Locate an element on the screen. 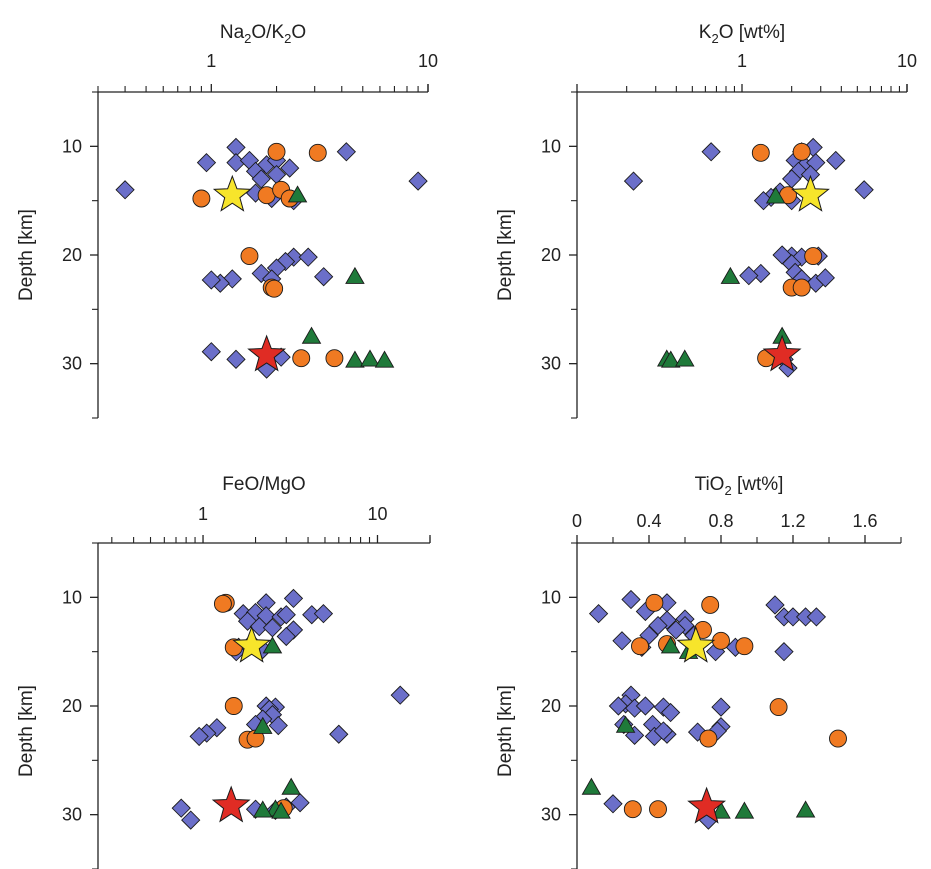  x-tick-label: 0 is located at coordinates (577, 521).